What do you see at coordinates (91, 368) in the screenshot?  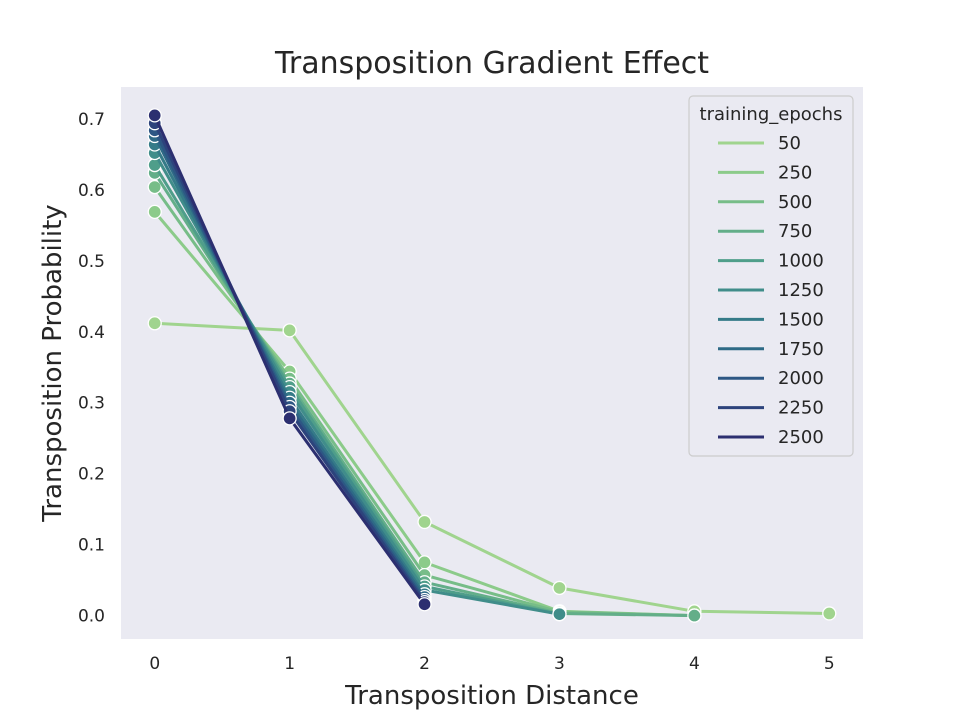 I see `y-axis: 0.0 0.1 0.2 0.3 0.4 0.5 0.6 0.7` at bounding box center [91, 368].